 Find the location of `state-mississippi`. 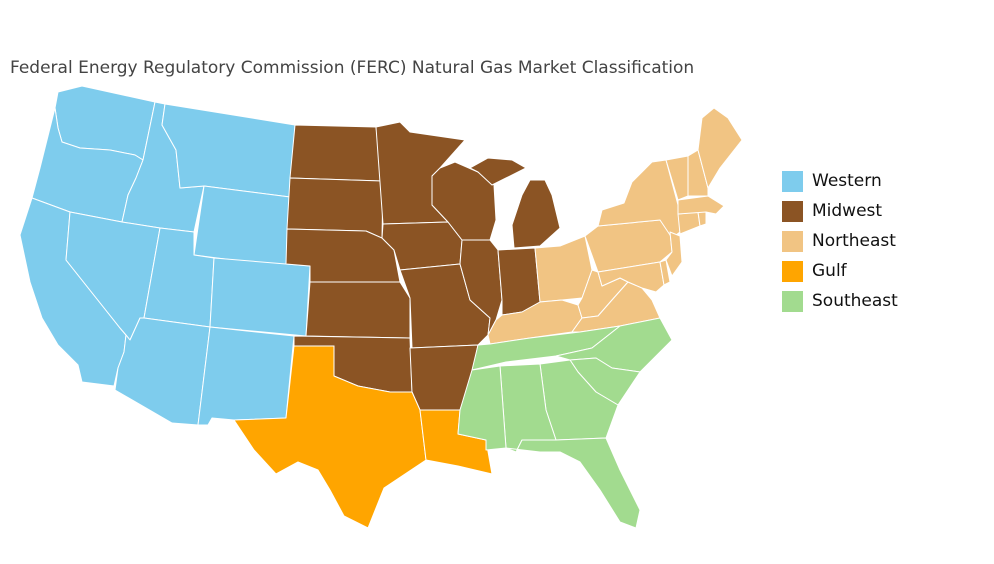

state-mississippi is located at coordinates (482, 408).